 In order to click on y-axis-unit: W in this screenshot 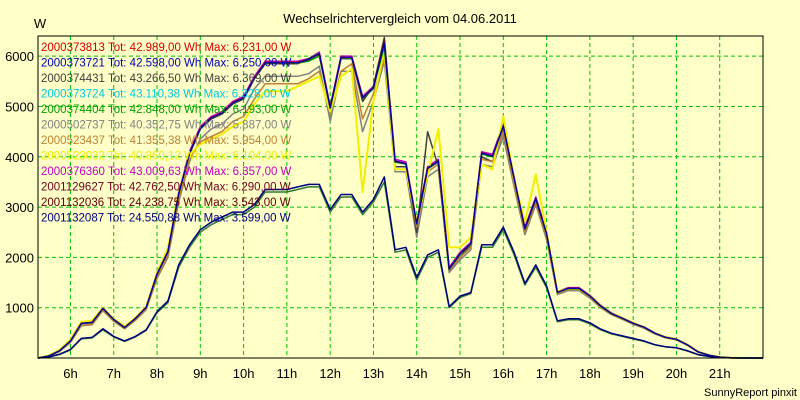, I will do `click(40, 23)`.